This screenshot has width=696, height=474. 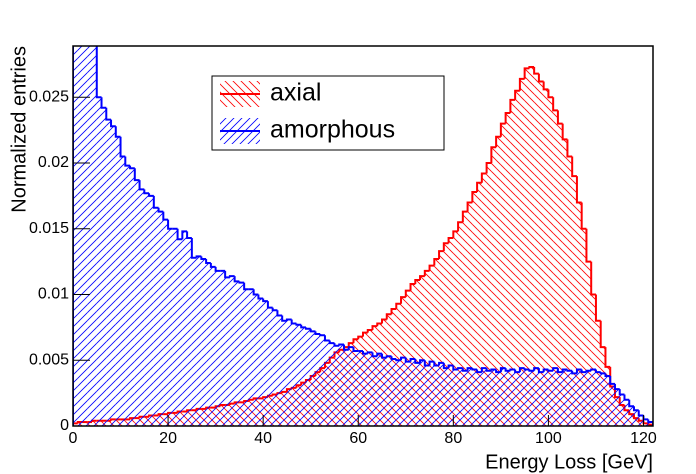 What do you see at coordinates (73, 438) in the screenshot?
I see `x-tick-label: 0` at bounding box center [73, 438].